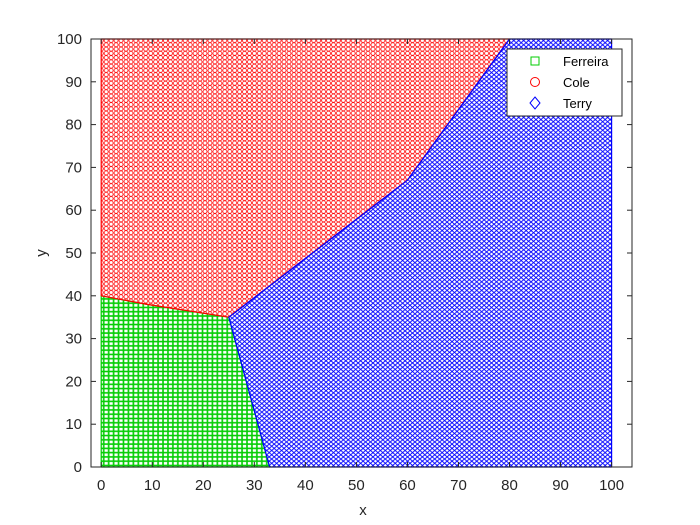  What do you see at coordinates (73, 167) in the screenshot?
I see `y-tick-label: 70` at bounding box center [73, 167].